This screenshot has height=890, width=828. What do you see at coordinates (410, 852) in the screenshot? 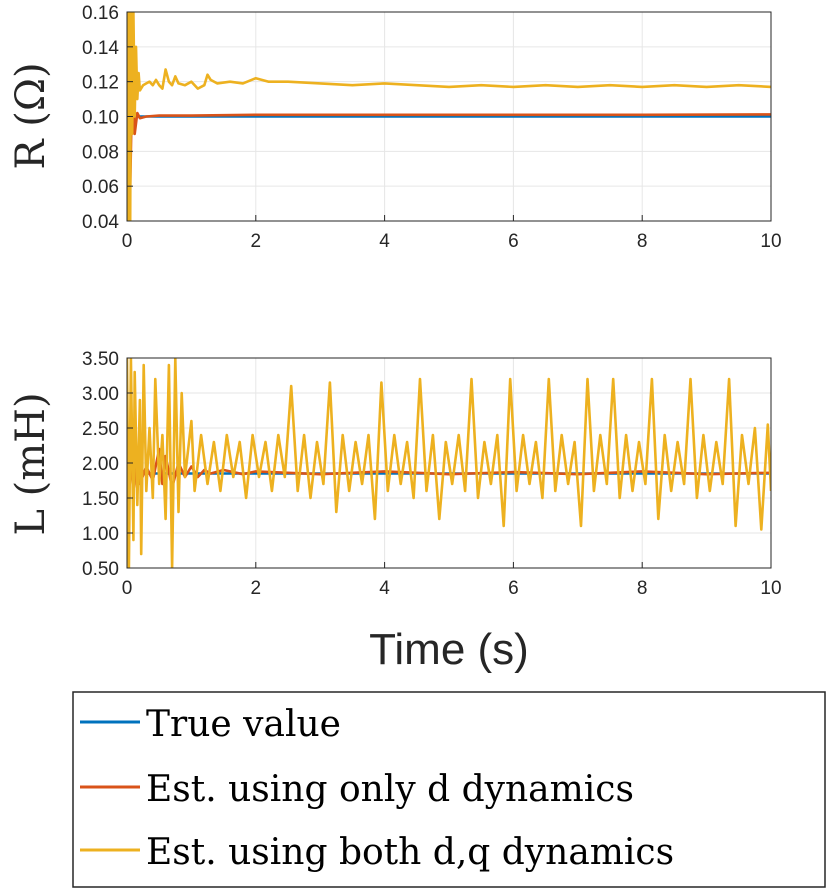
I see `legend-label-dq-both: Est. using both d,q dynamics` at bounding box center [410, 852].